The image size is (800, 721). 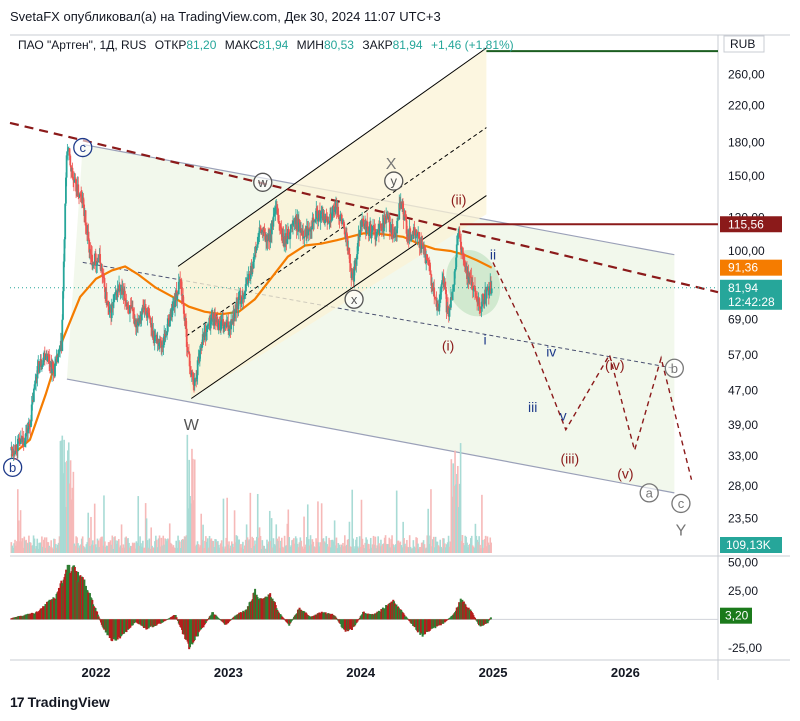 I want to click on time-tick-label: 2025, so click(x=493, y=672).